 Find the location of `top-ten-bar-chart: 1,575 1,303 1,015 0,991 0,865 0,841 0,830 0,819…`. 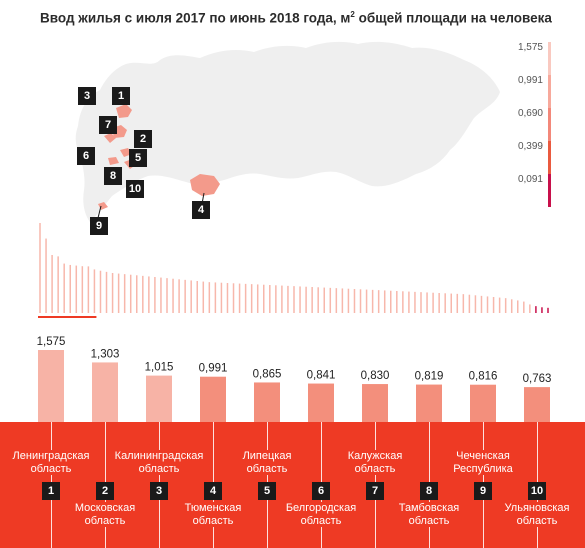

top-ten-bar-chart: 1,575 1,303 1,015 0,991 0,865 0,841 0,830 0,819… is located at coordinates (294, 379).